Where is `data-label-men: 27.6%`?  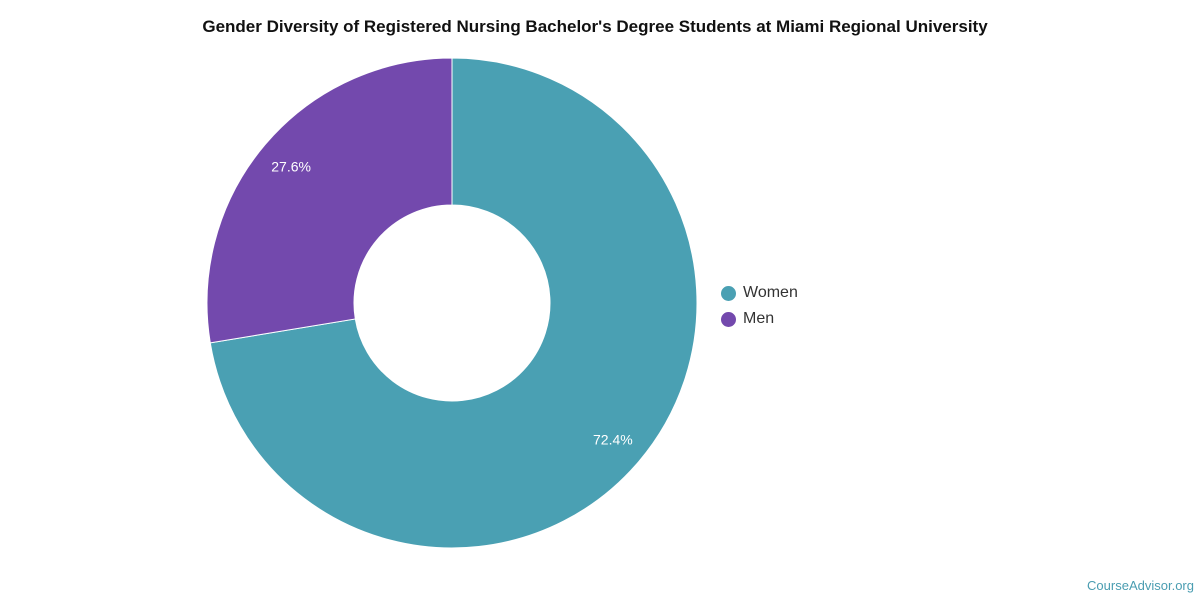
data-label-men: 27.6% is located at coordinates (291, 166).